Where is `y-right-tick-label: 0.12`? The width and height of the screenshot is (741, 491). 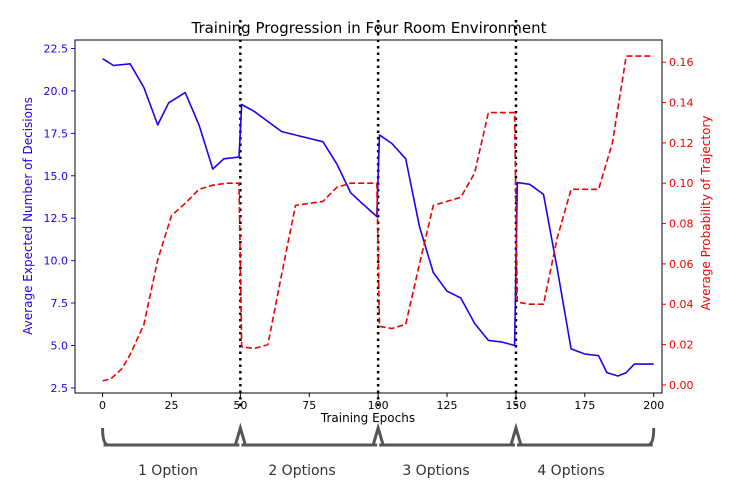 y-right-tick-label: 0.12 is located at coordinates (681, 143).